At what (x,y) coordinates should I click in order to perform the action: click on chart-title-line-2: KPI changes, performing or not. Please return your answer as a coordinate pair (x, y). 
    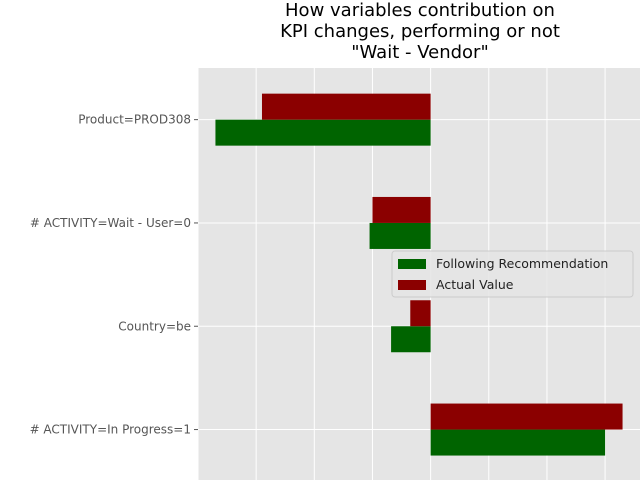
    Looking at the image, I should click on (420, 31).